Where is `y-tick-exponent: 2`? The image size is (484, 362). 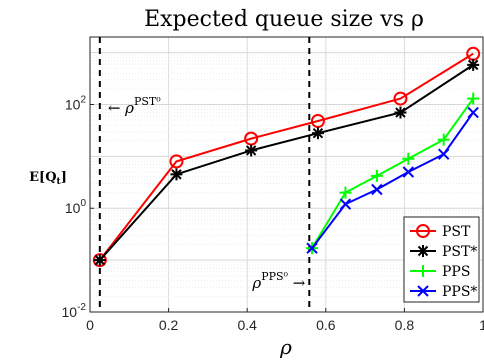
y-tick-exponent: 2 is located at coordinates (83, 99).